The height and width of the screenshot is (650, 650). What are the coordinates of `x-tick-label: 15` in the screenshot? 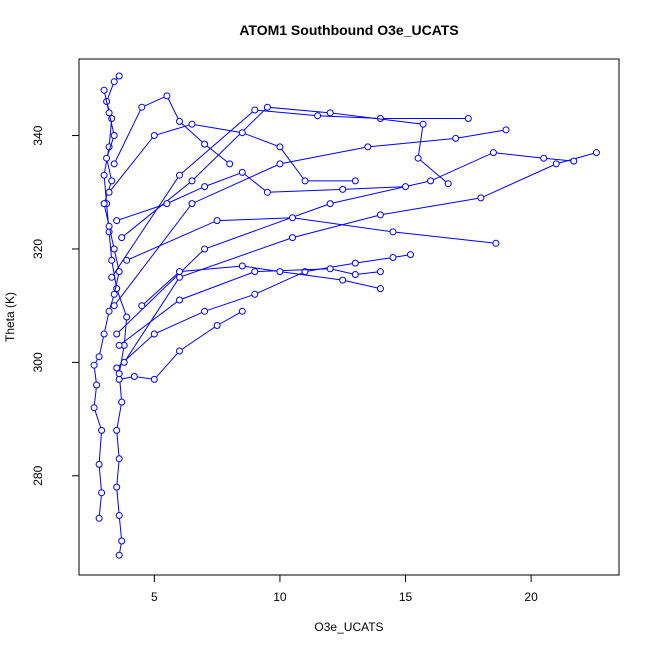 It's located at (406, 597).